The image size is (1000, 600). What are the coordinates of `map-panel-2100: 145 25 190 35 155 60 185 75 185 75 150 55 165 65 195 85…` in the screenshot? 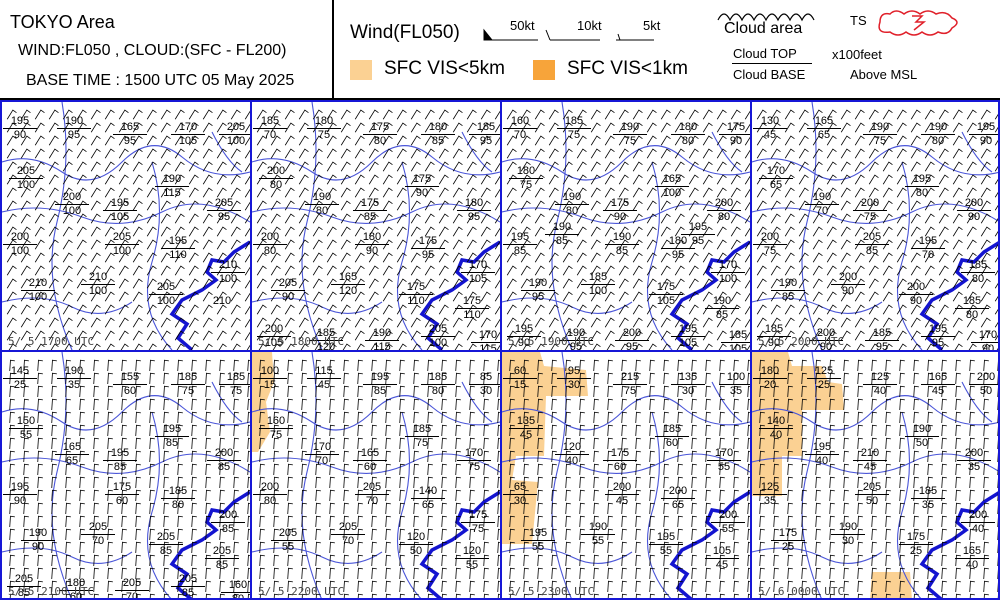 It's located at (126, 476).